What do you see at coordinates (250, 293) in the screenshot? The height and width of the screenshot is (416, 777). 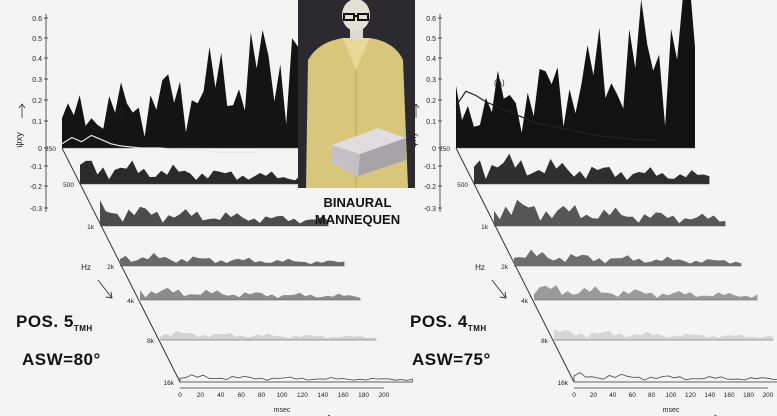 I see `left-band-4k` at bounding box center [250, 293].